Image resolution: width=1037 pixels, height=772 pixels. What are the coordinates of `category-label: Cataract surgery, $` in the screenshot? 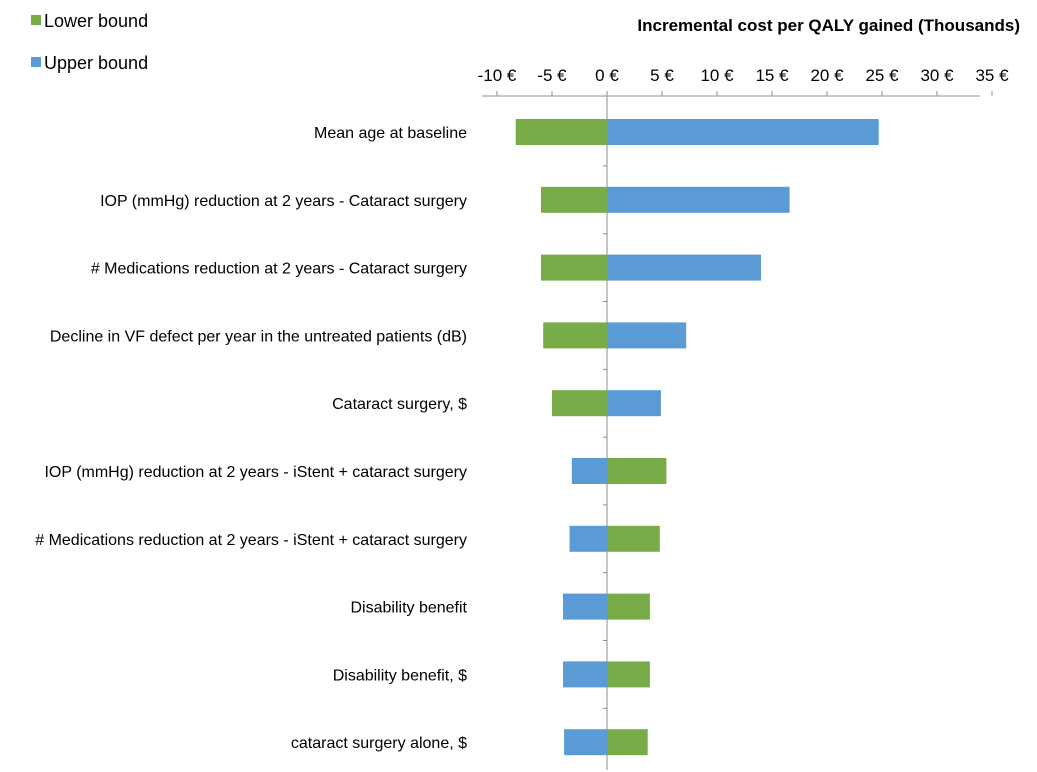 It's located at (399, 404).